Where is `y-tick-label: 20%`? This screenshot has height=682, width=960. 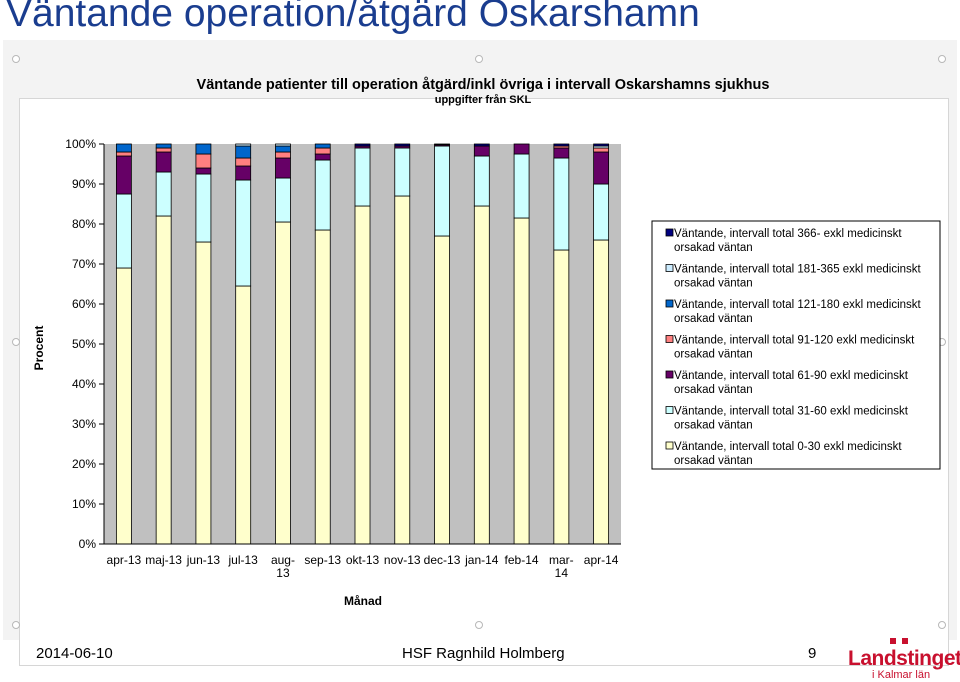
y-tick-label: 20% is located at coordinates (84, 464).